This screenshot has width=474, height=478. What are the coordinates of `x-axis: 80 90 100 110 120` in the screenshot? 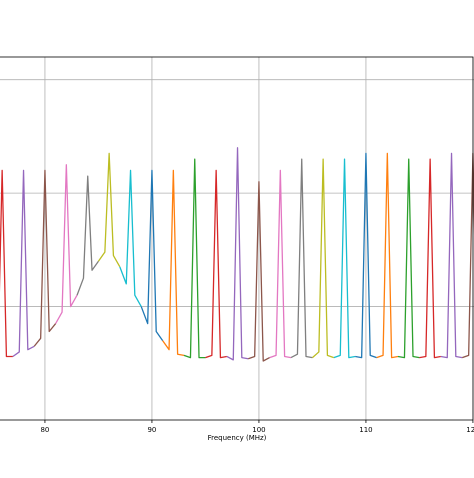 It's located at (257, 427).